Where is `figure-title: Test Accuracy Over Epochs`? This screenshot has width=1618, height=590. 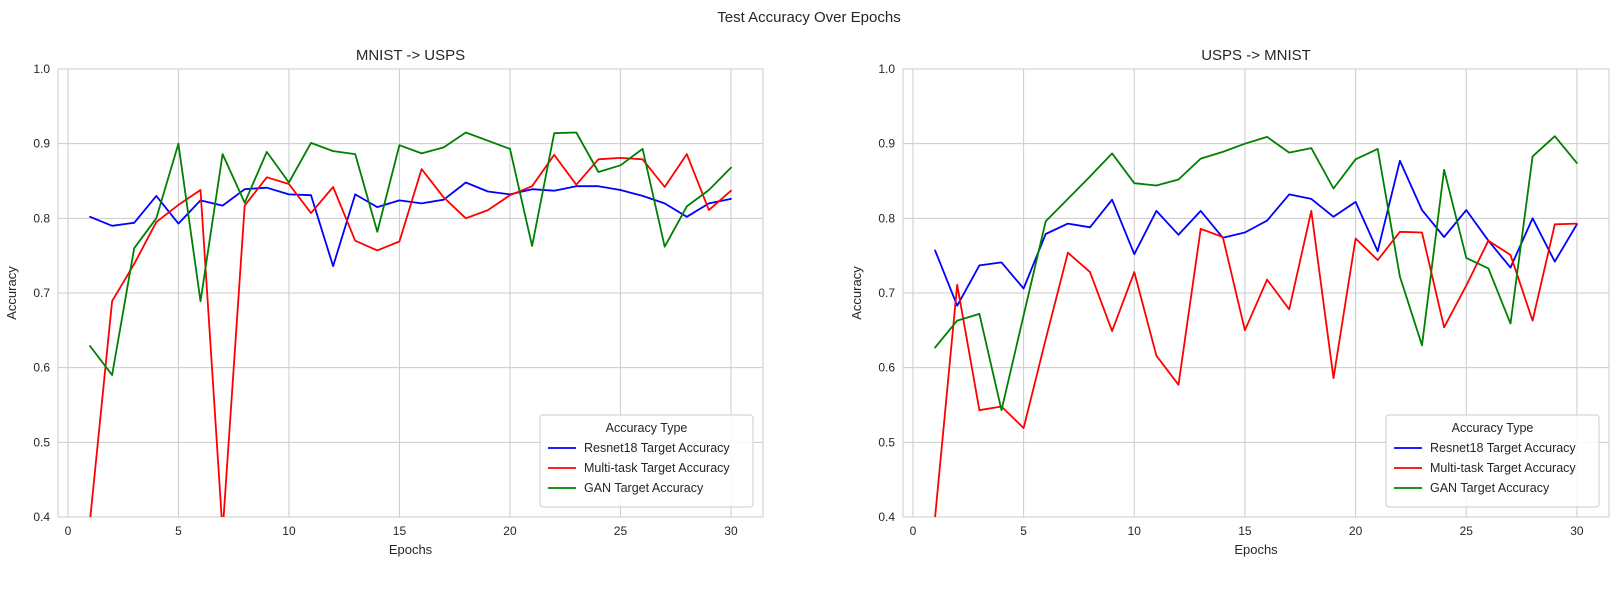
figure-title: Test Accuracy Over Epochs is located at coordinates (808, 17).